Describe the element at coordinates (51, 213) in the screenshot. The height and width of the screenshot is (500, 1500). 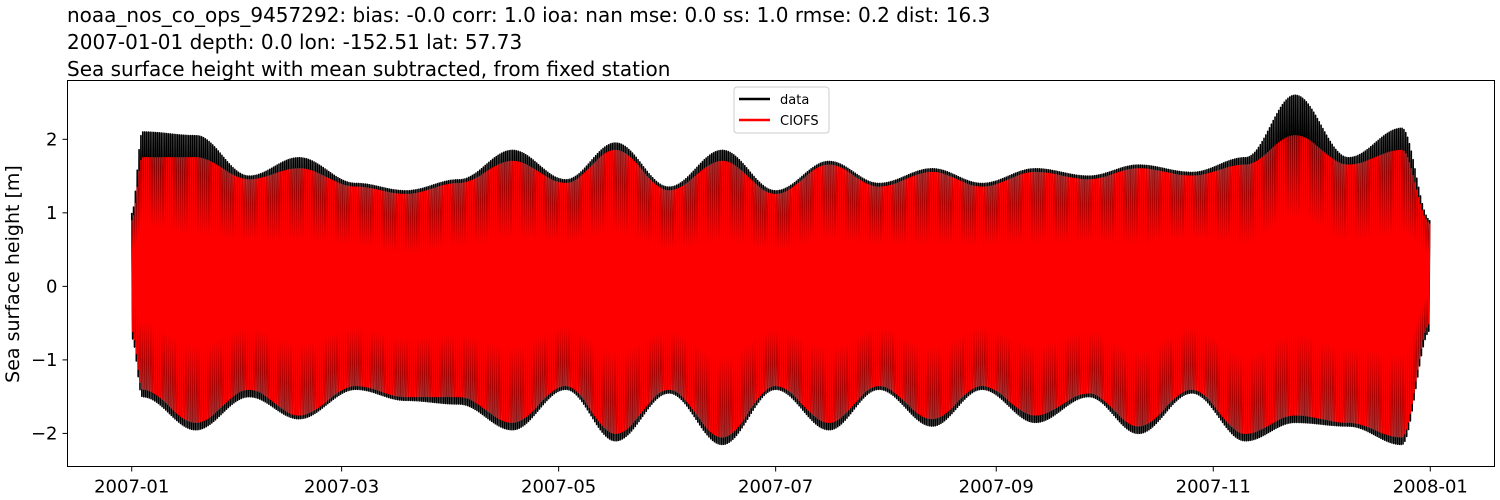
I see `y-tick-label: 1` at that location.